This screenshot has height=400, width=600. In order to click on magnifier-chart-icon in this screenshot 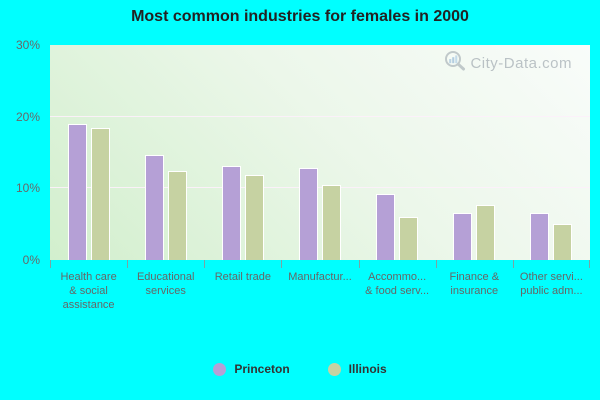, I will do `click(455, 63)`.